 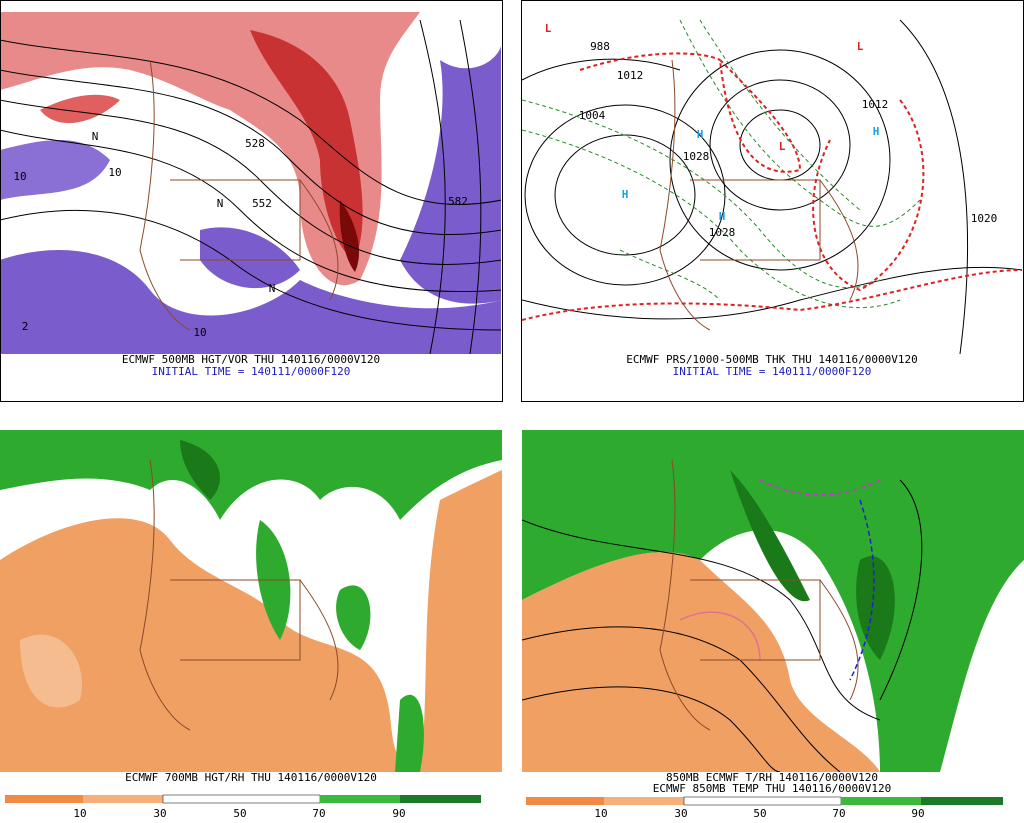 What do you see at coordinates (251, 777) in the screenshot?
I see `panel-caption: ECMWF 700MB HGT/RH THU 140116/0000V120` at bounding box center [251, 777].